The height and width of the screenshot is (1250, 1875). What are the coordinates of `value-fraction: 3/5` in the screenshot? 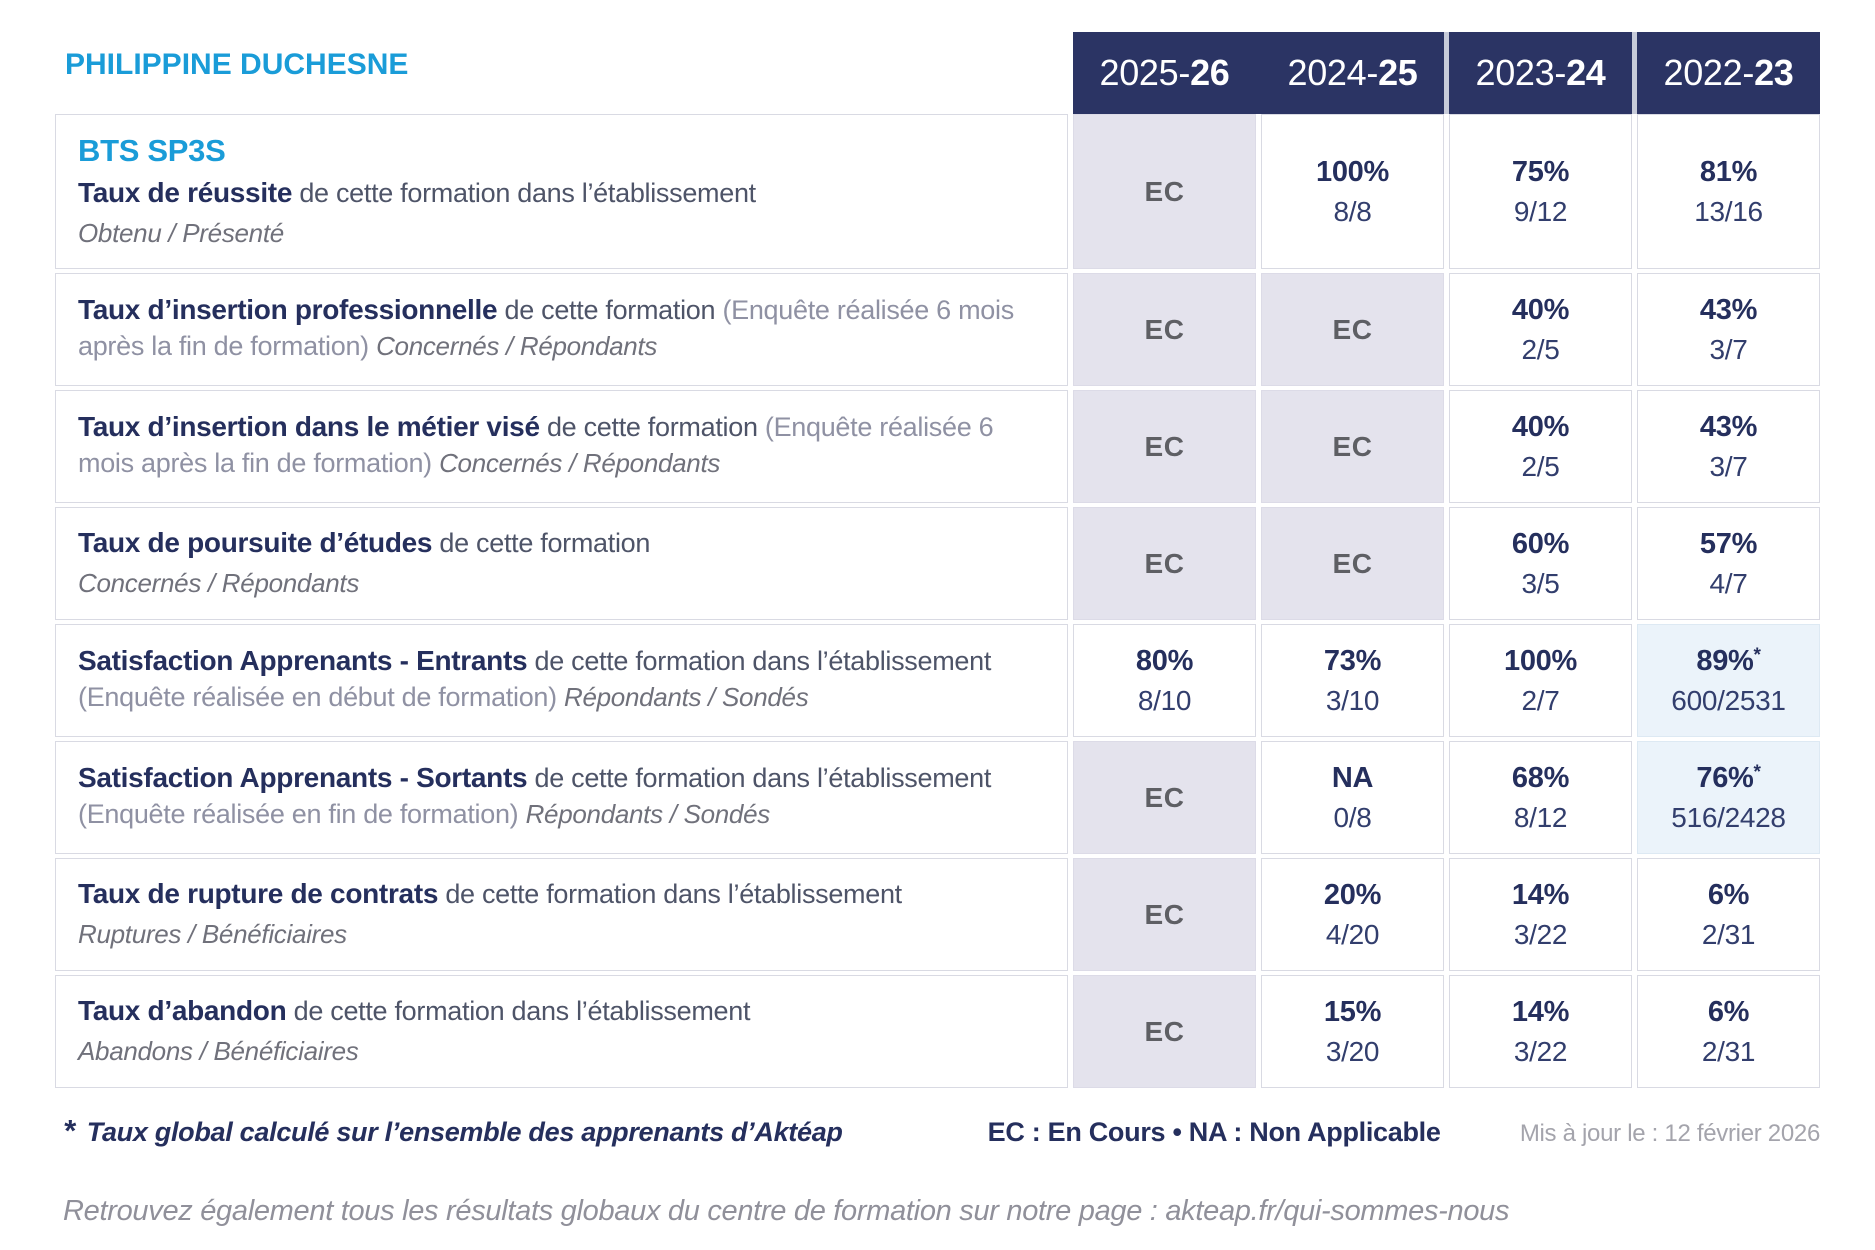 It's located at (1540, 583).